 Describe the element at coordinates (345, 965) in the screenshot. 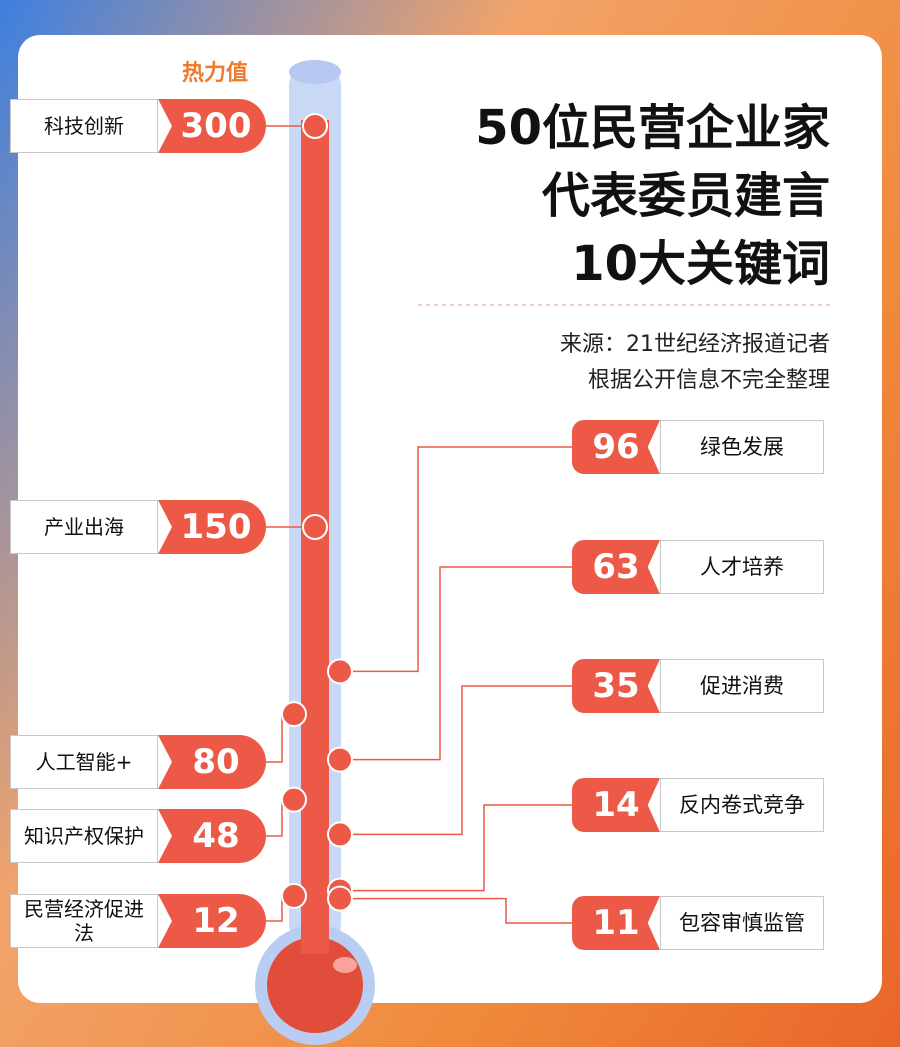

I see `bulb-shine` at that location.